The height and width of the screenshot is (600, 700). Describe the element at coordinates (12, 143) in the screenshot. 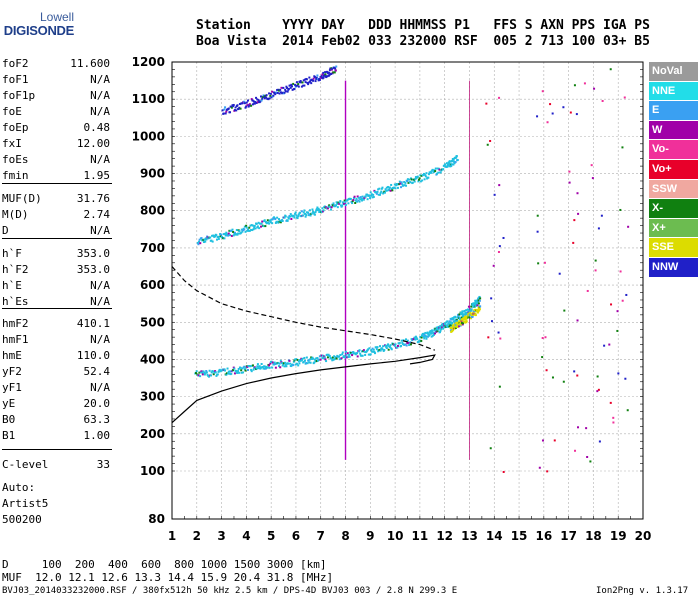

I see `param-name: fxI` at that location.